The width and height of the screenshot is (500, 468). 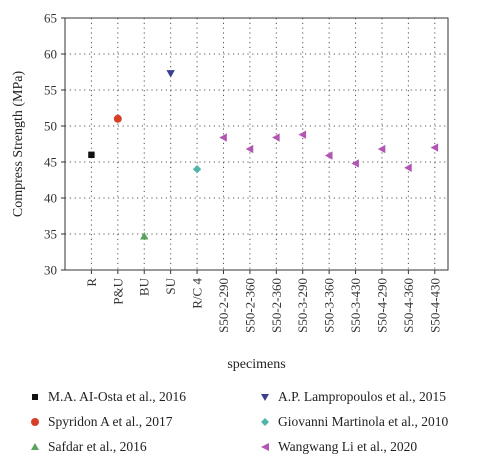 I want to click on diamond-marker-icon, so click(x=265, y=422).